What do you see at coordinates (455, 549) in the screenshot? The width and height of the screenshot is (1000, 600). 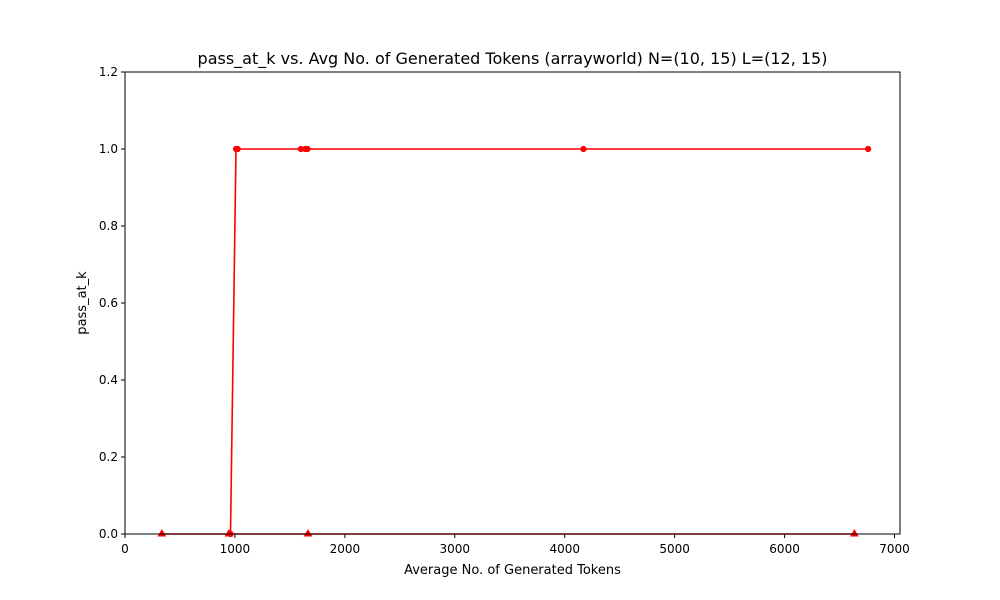 I see `x-tick-label: 3000` at bounding box center [455, 549].